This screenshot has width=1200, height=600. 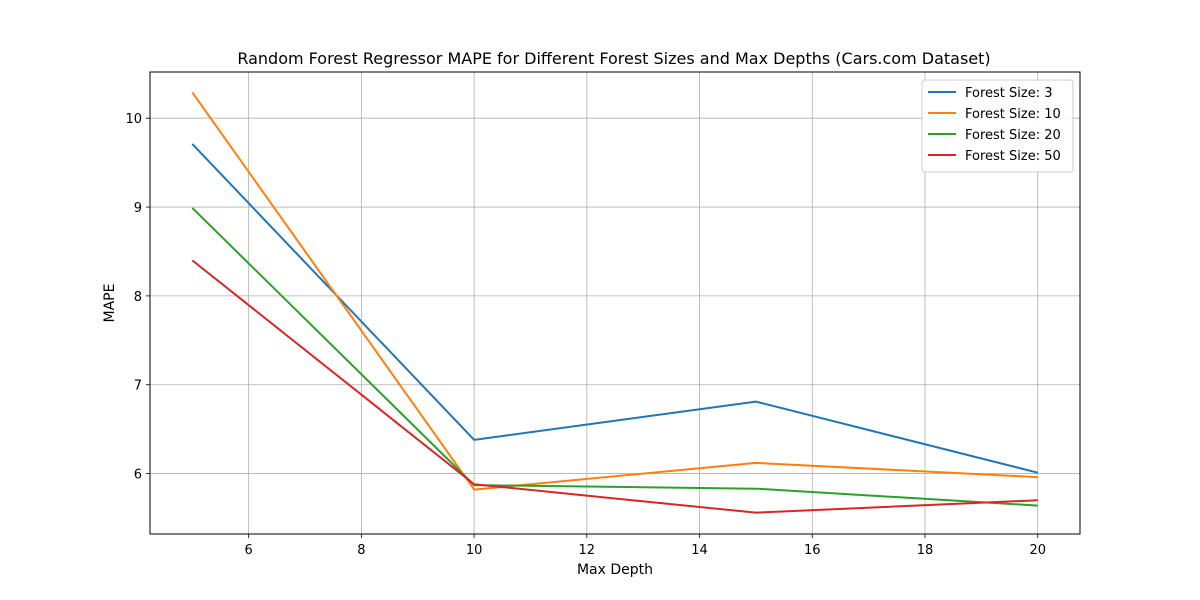 I want to click on x-tick-label: 14, so click(x=699, y=550).